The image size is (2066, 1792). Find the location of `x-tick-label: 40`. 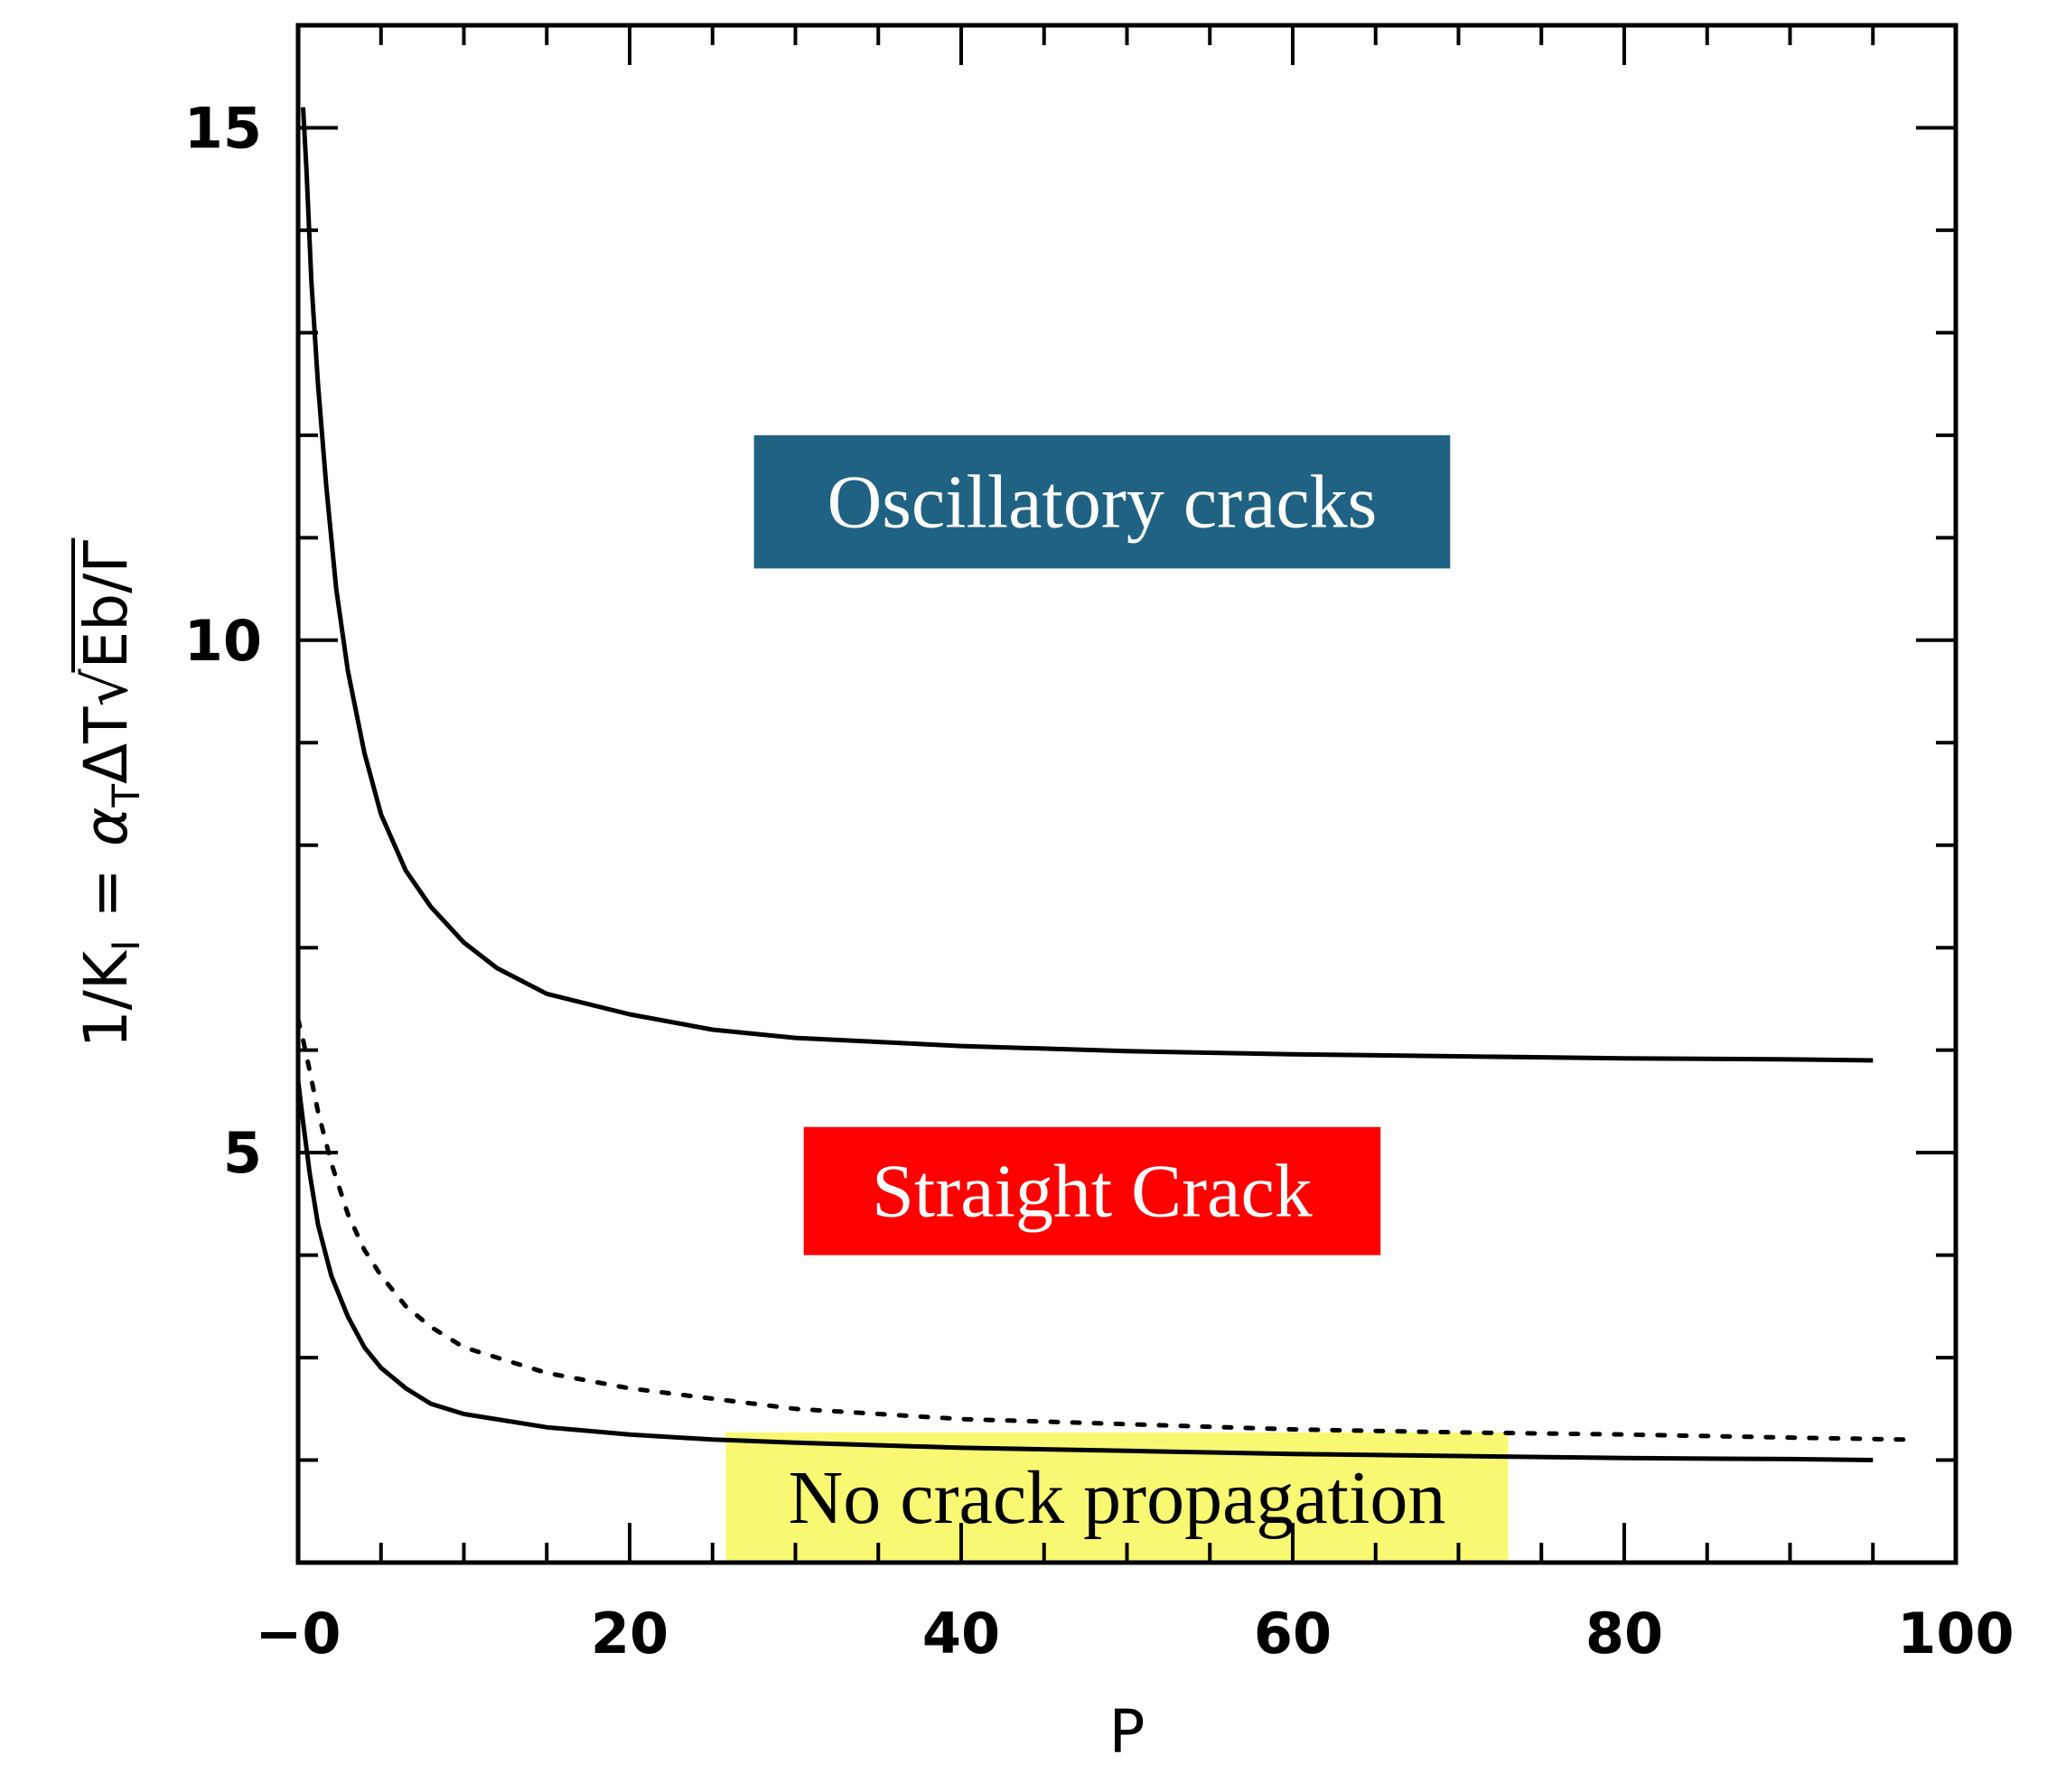

x-tick-label: 40 is located at coordinates (961, 1634).